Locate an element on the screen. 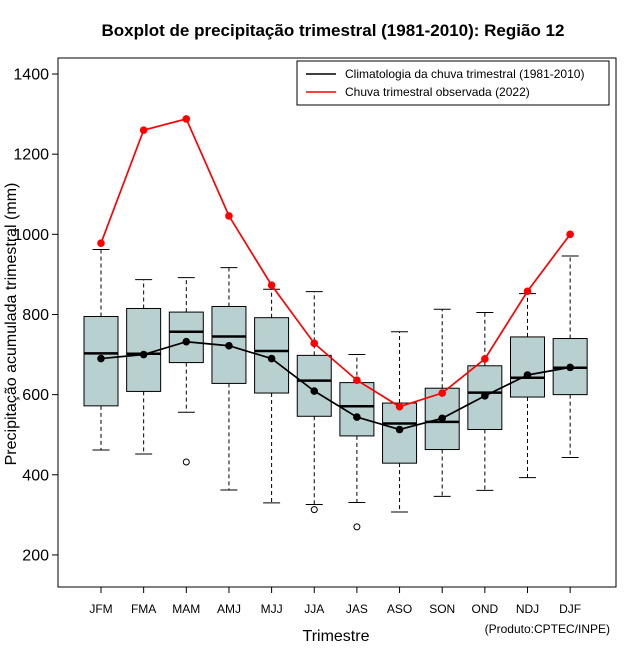  x-tick-label: MJJ is located at coordinates (272, 609).